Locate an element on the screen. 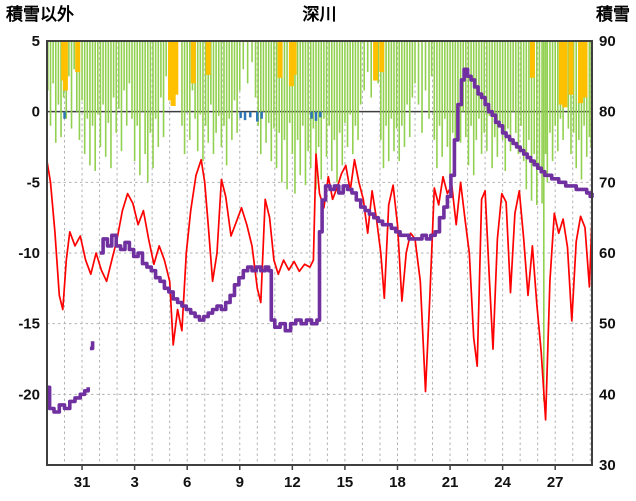 Image resolution: width=636 pixels, height=501 pixels. left-tick-label: -5 is located at coordinates (33, 182).